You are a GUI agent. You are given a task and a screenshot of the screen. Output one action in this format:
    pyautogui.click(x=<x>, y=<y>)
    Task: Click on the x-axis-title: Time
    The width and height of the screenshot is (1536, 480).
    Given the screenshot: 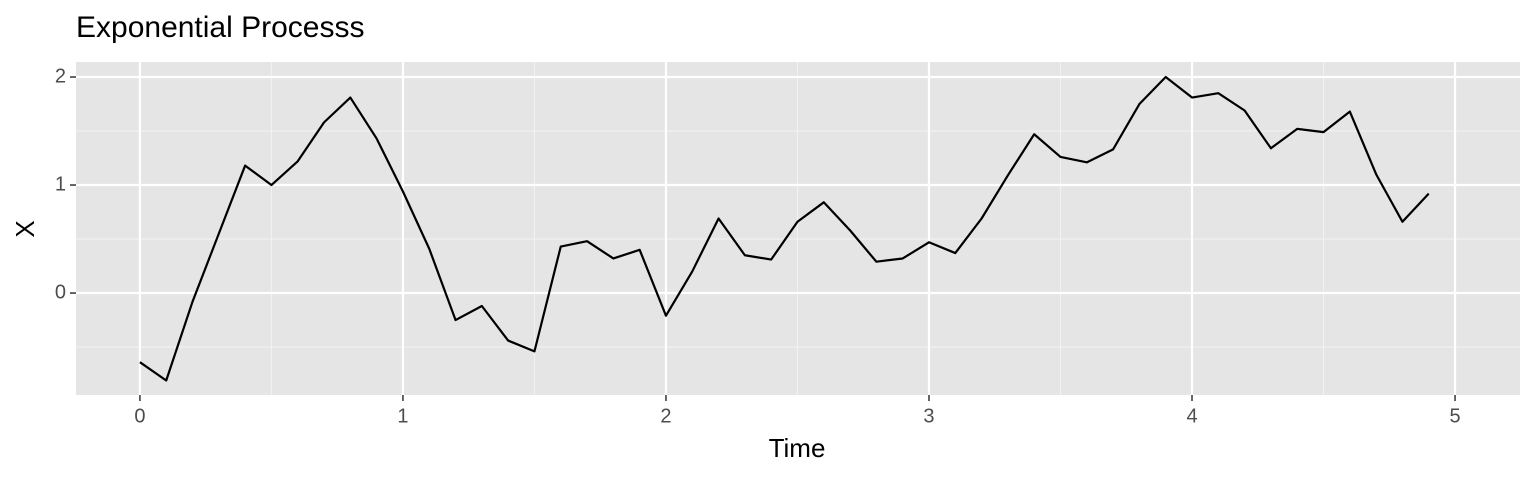 What is the action you would take?
    pyautogui.click(x=797, y=448)
    